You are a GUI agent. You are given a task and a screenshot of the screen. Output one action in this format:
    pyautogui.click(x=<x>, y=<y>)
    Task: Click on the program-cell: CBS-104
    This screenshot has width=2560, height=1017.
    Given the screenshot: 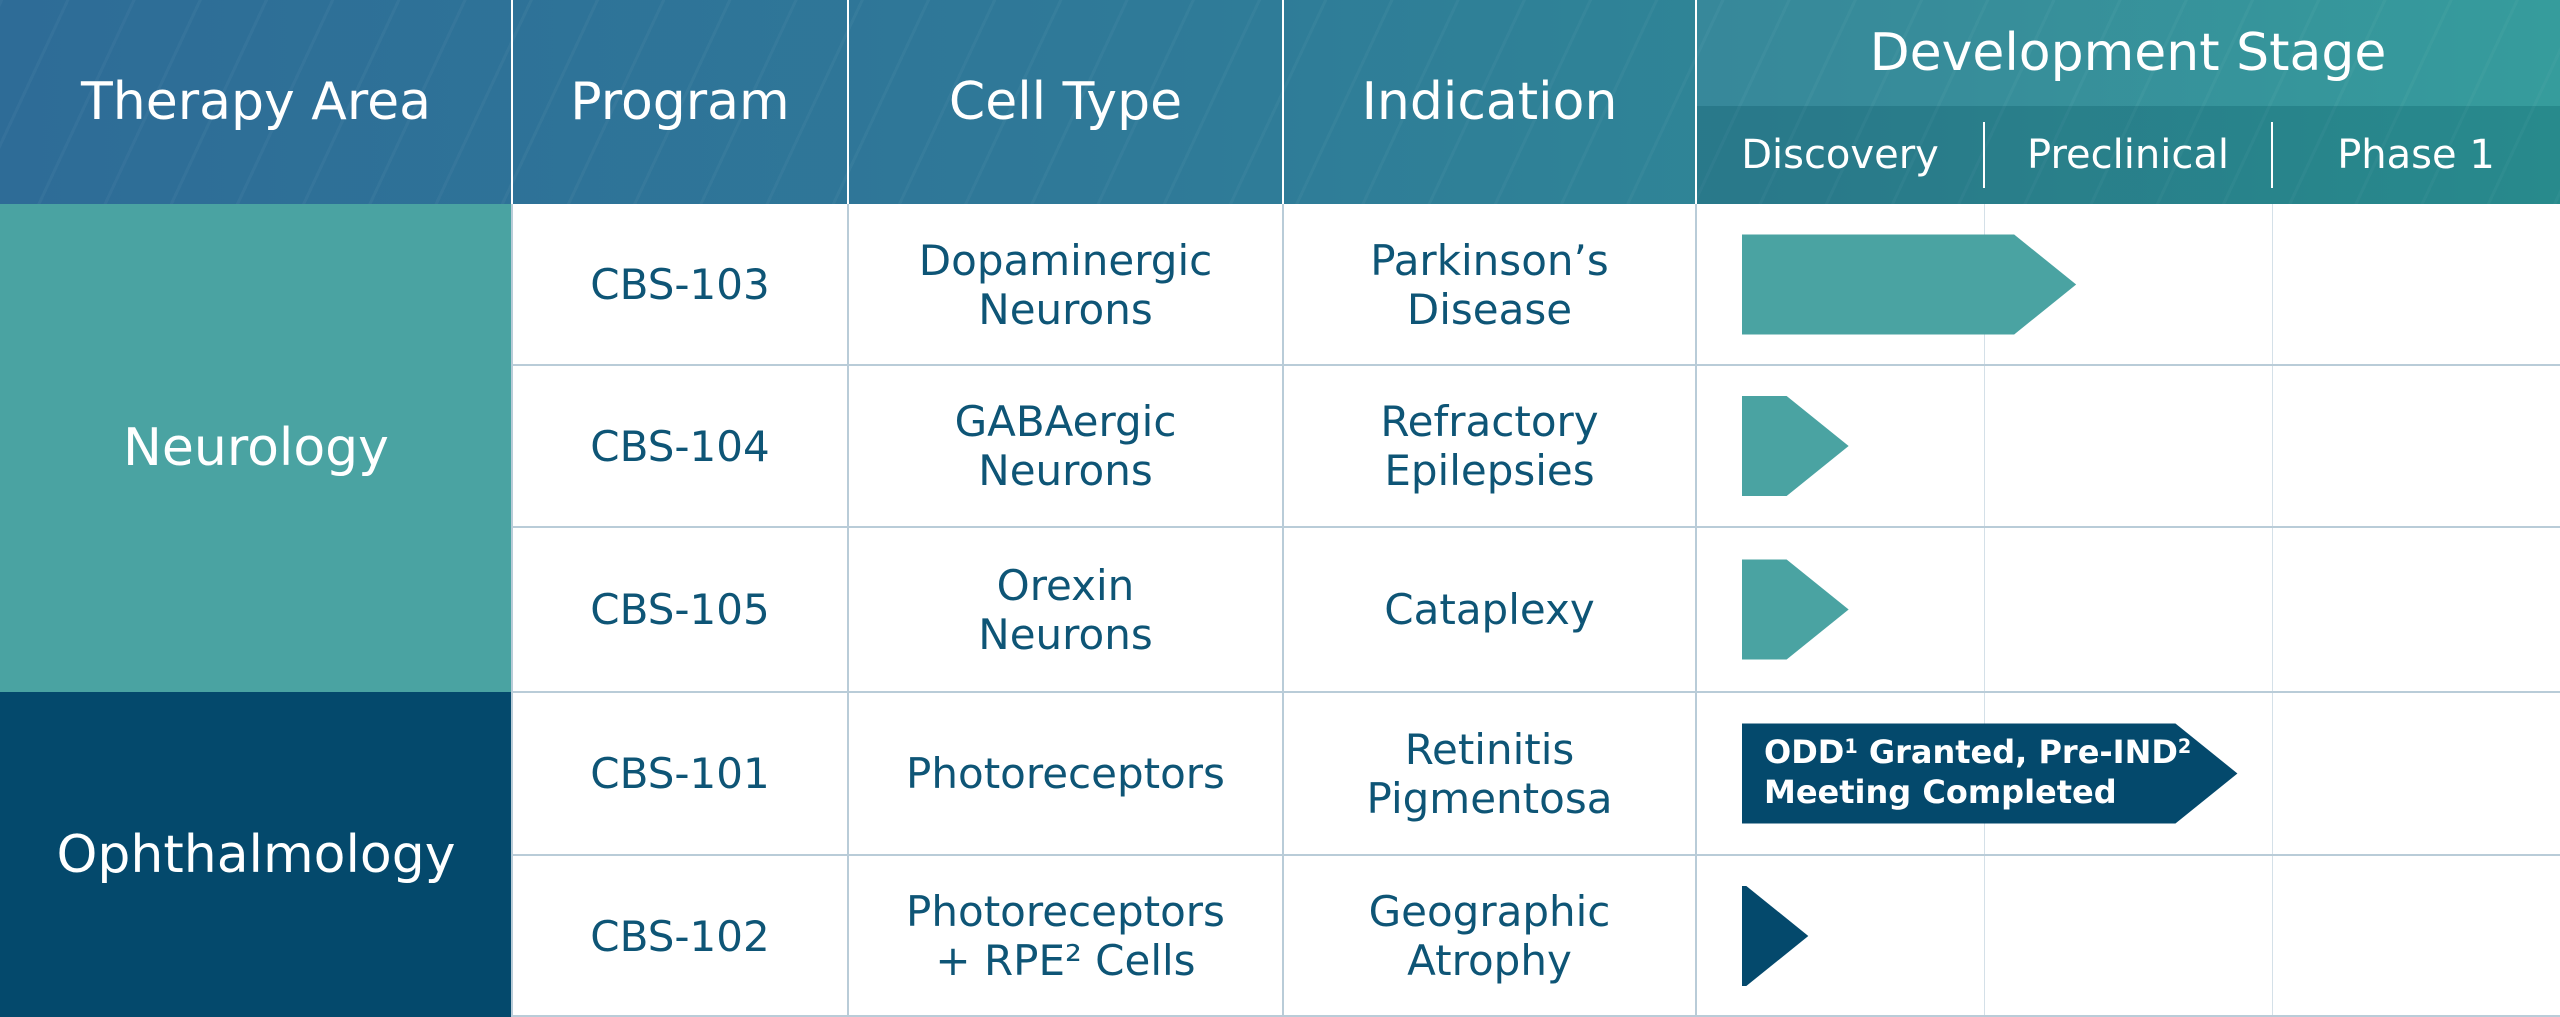 What is the action you would take?
    pyautogui.click(x=680, y=446)
    